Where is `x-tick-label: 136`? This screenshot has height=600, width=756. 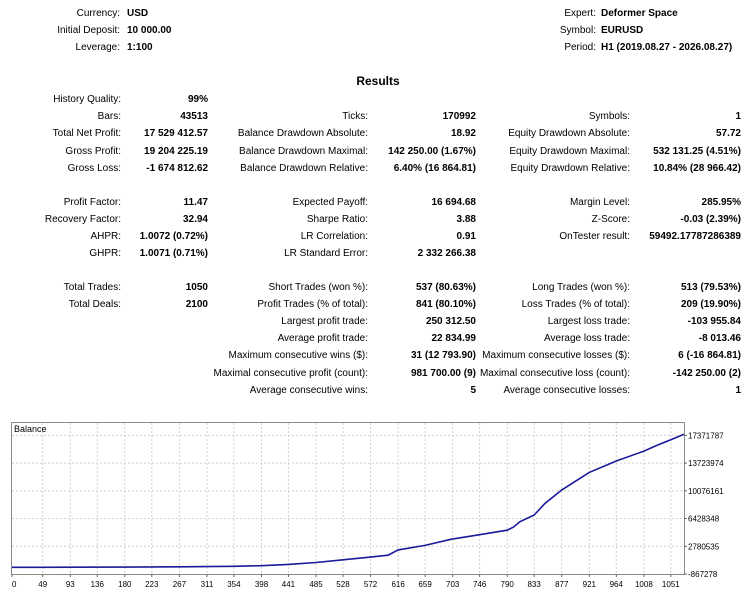
x-tick-label: 136 is located at coordinates (98, 584).